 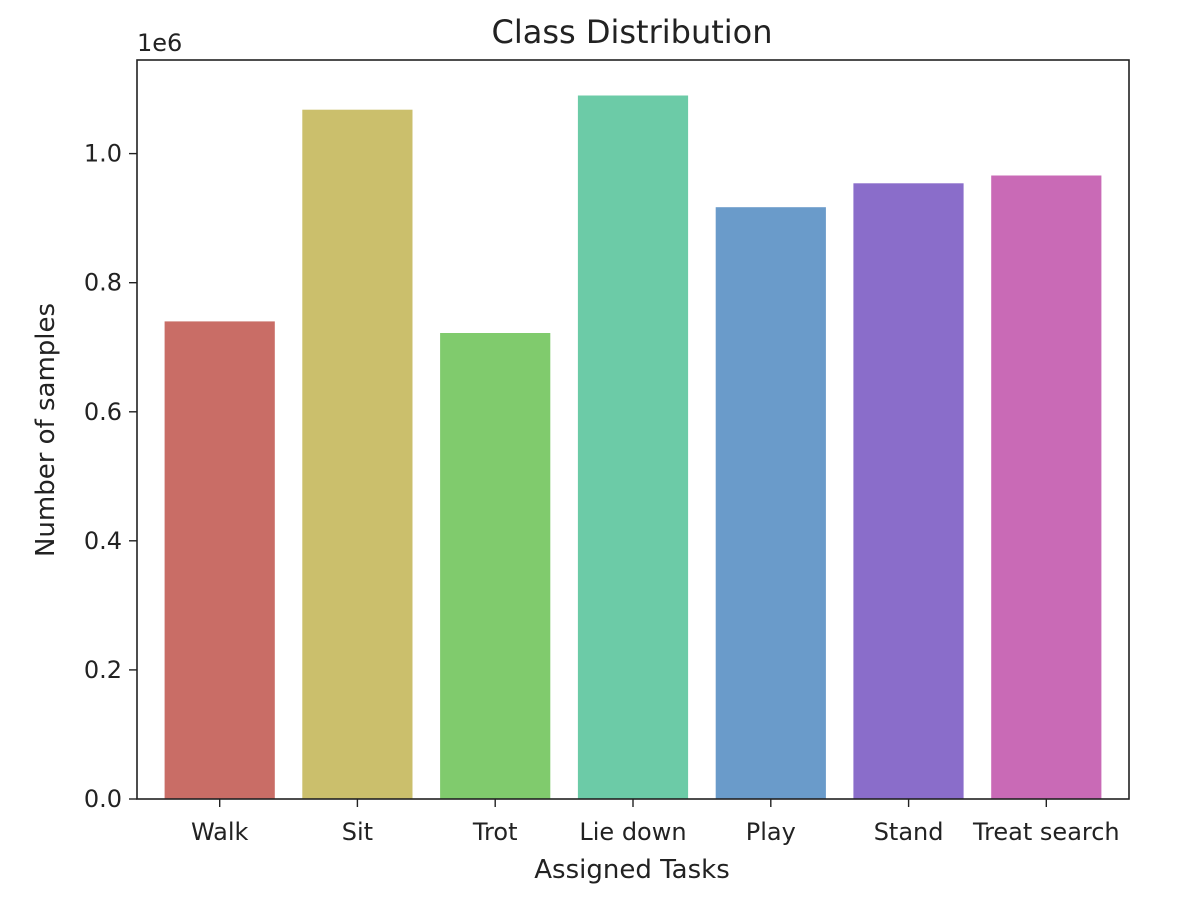 What do you see at coordinates (357, 832) in the screenshot?
I see `x-tick-label: Sit` at bounding box center [357, 832].